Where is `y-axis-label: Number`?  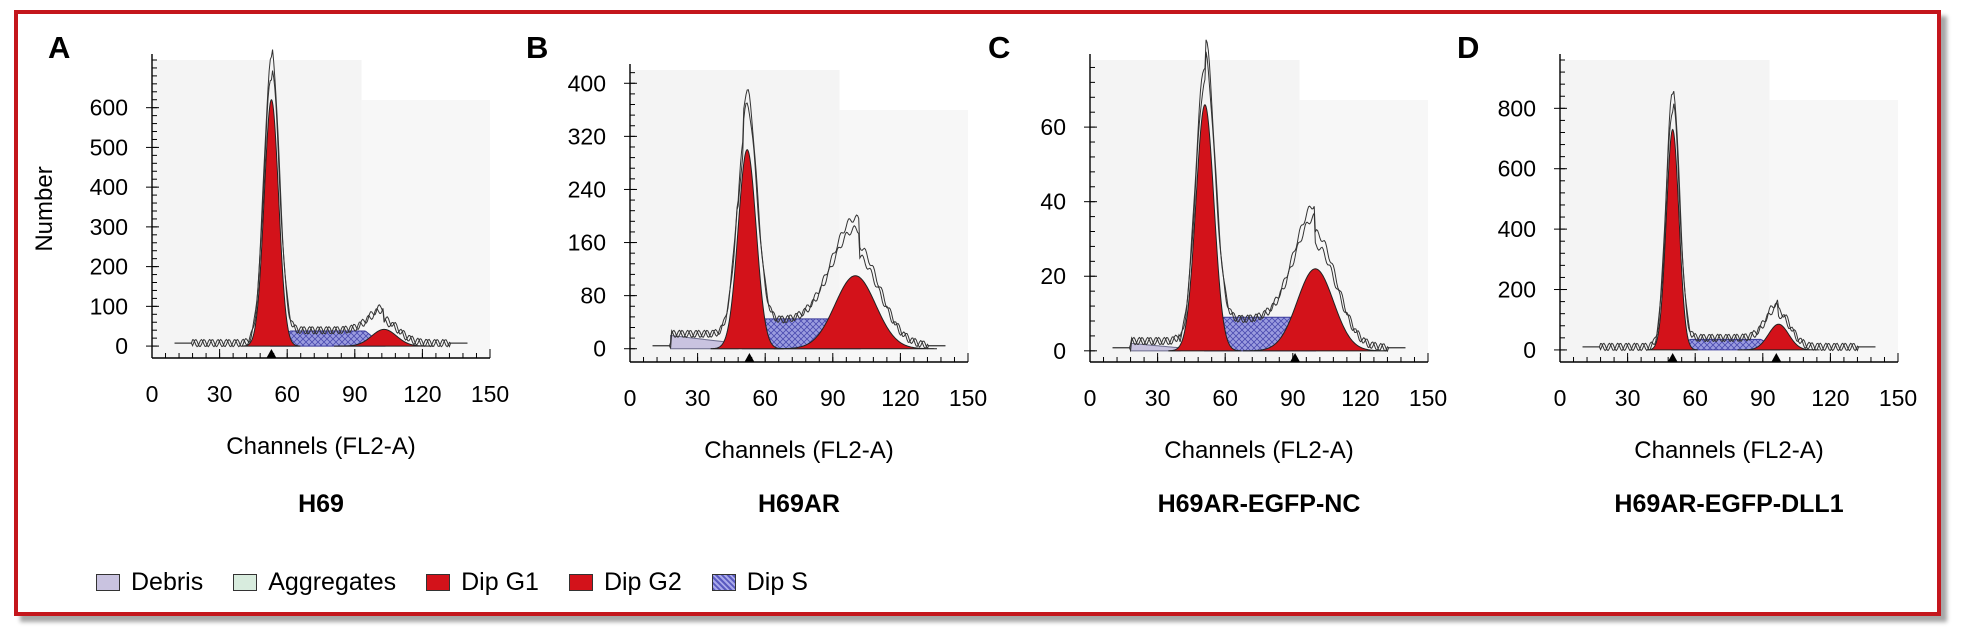
y-axis-label: Number is located at coordinates (44, 208).